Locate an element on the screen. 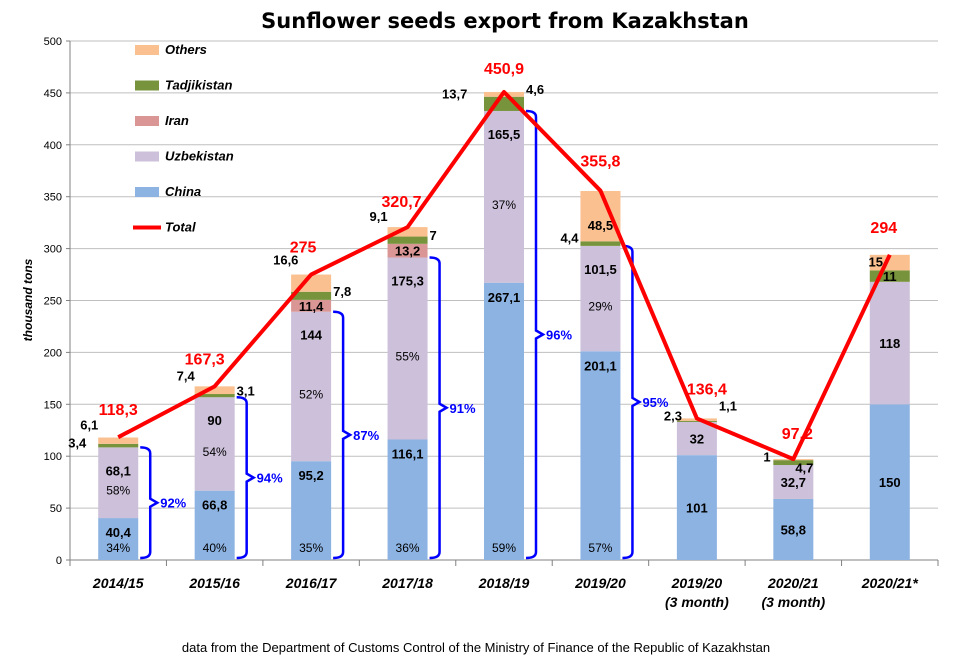 The image size is (973, 666). bar-value-label: 90 is located at coordinates (214, 420).